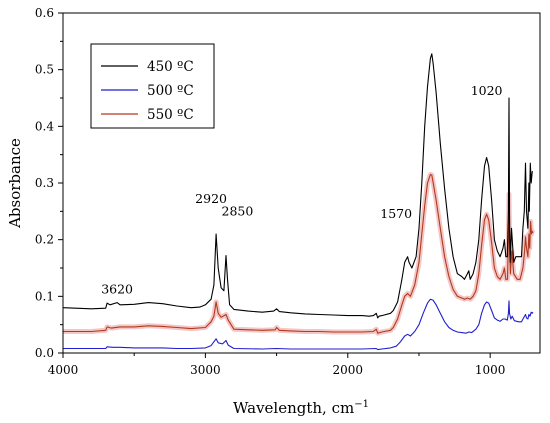  Describe the element at coordinates (44, 126) in the screenshot. I see `y-tick-label: 0.4` at that location.